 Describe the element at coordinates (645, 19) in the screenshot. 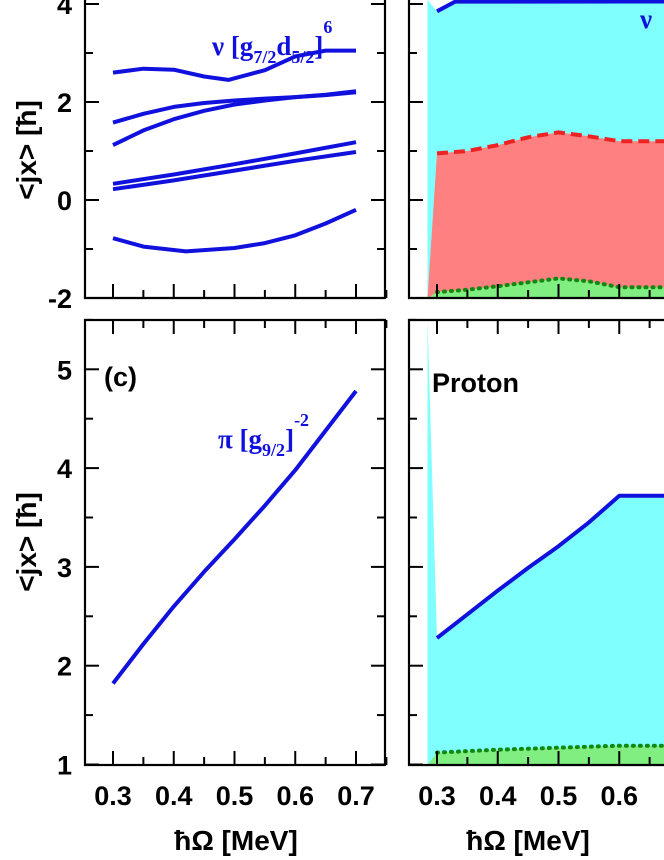

I see `annotation-top-right: ν` at that location.